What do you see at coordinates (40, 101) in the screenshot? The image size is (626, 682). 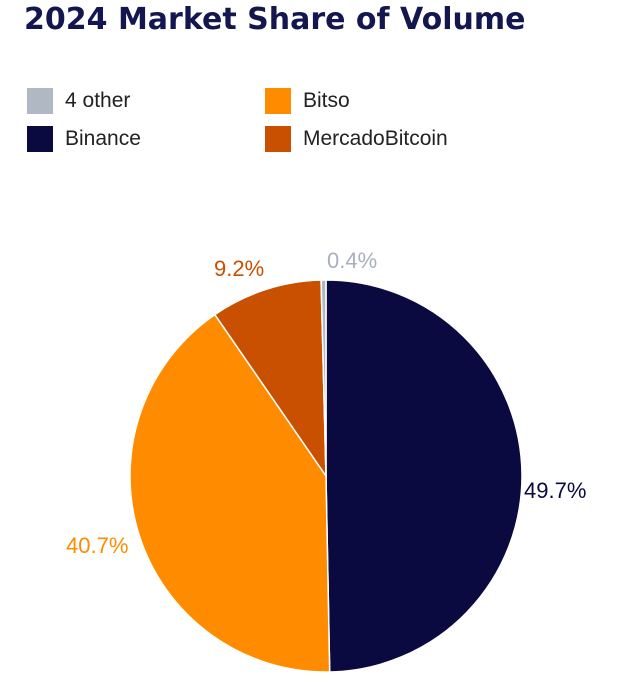 I see `legend-swatch-4-other` at bounding box center [40, 101].